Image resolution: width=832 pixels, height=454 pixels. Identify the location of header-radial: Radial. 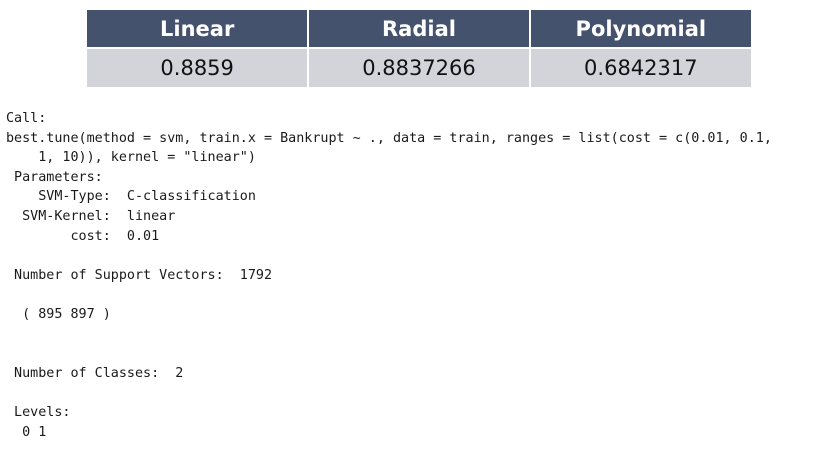
(419, 29).